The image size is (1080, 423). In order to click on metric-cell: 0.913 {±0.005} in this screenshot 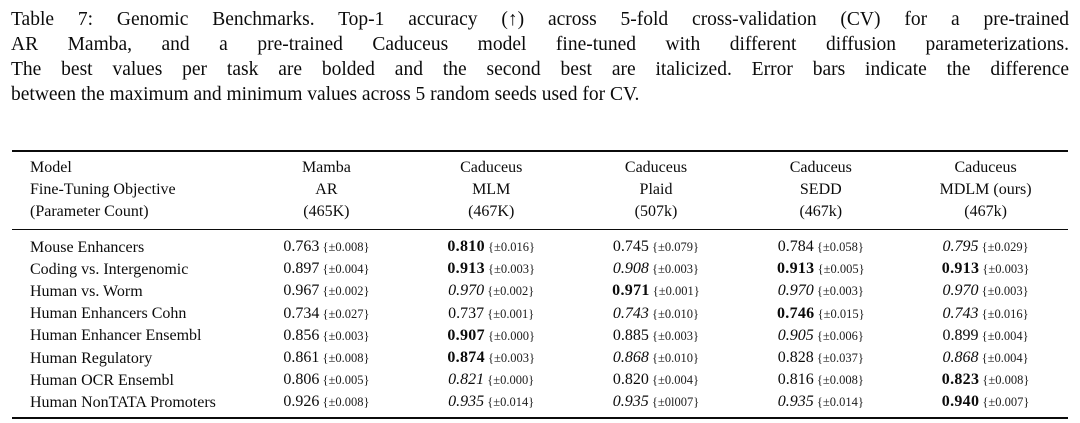, I will do `click(820, 269)`.